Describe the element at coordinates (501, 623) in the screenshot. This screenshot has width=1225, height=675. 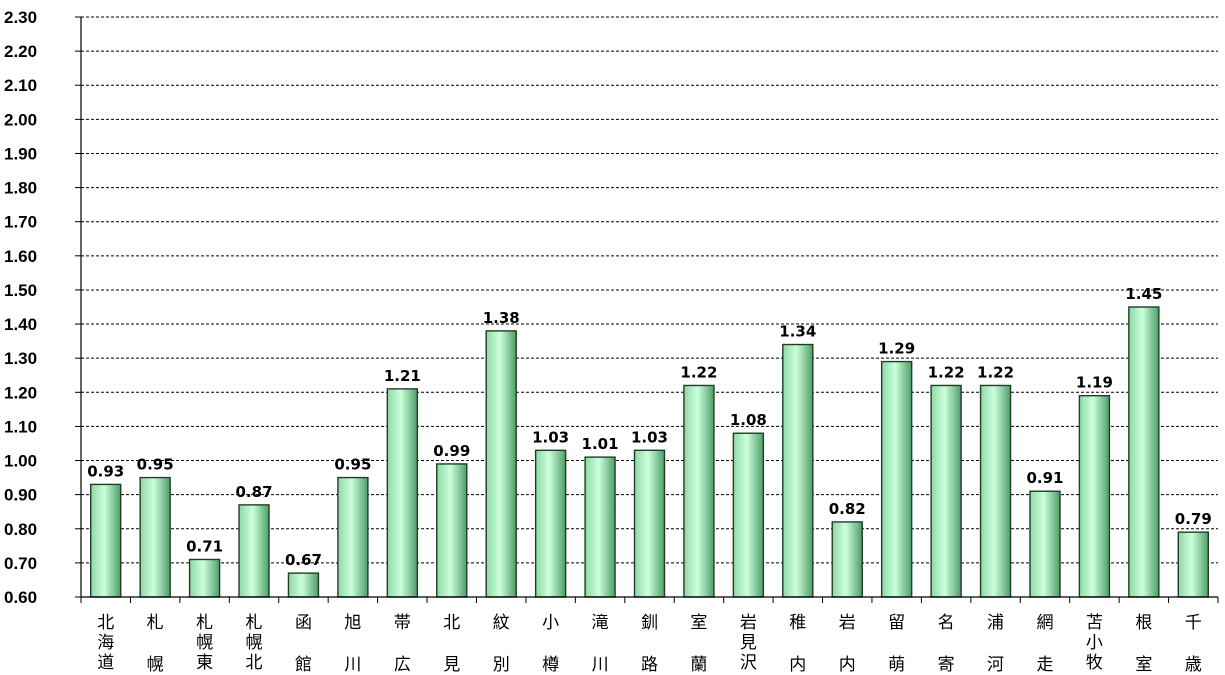
I see `x-category-char: 紋` at that location.